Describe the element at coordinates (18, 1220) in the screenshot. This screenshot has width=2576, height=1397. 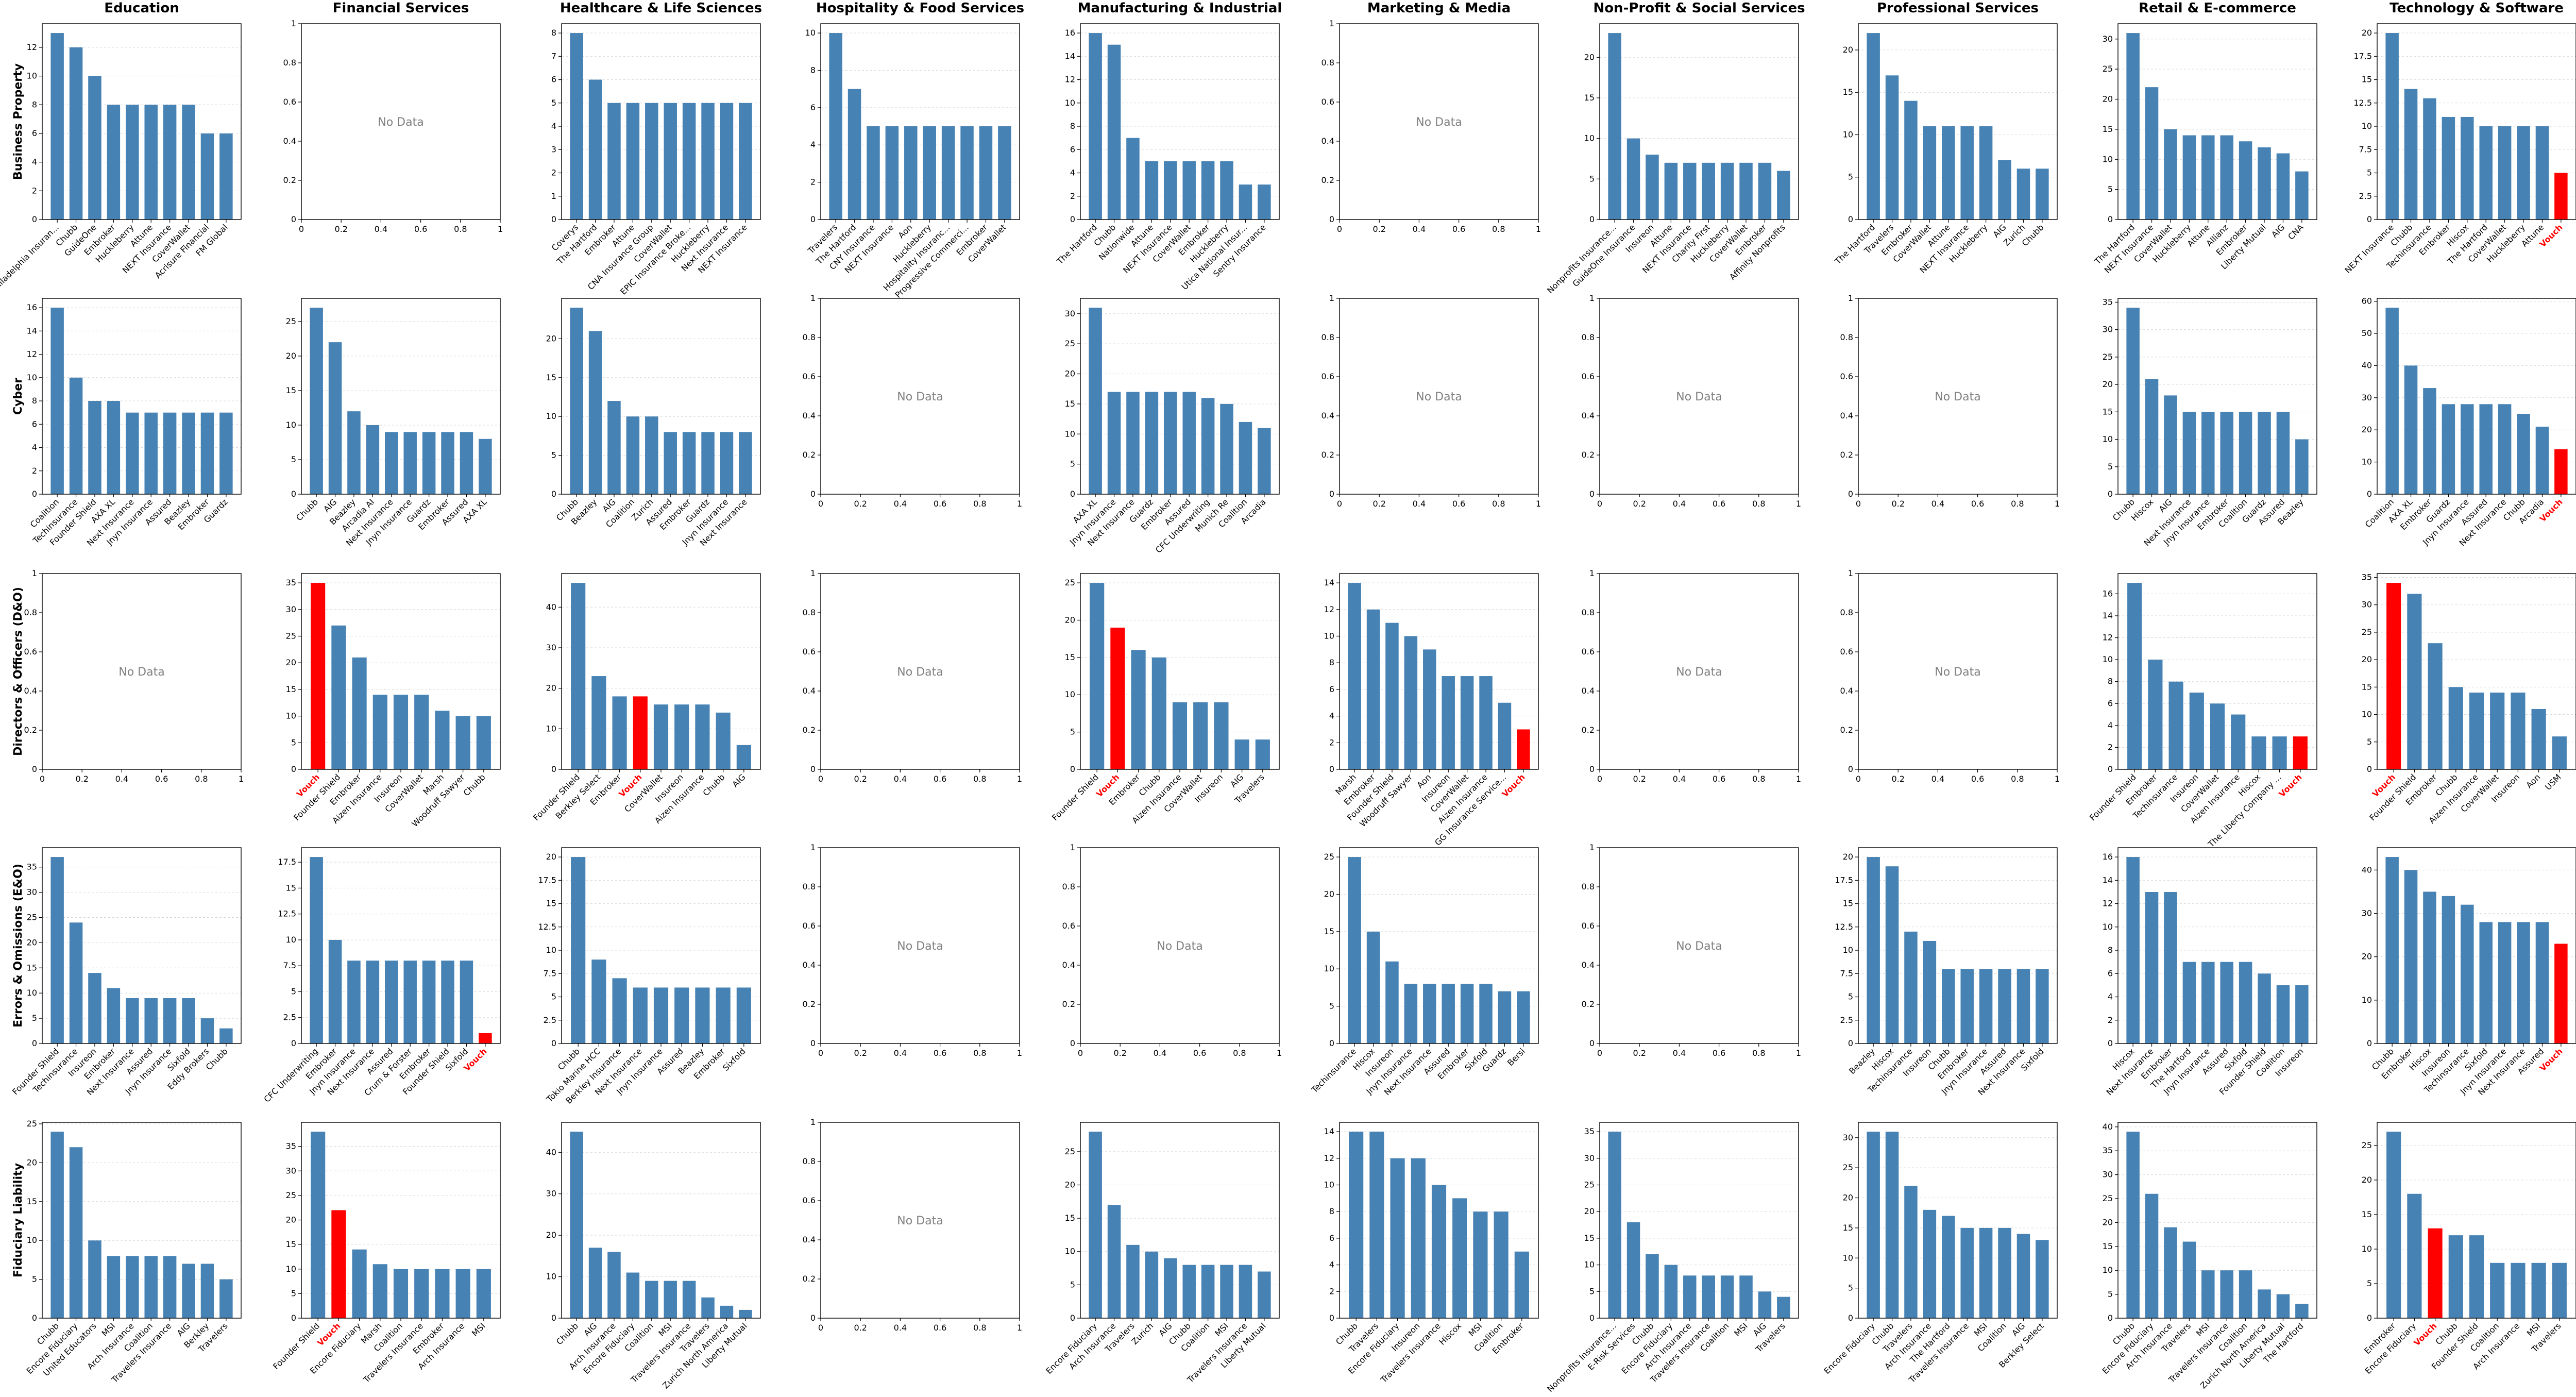
I see `row-title: Fiduciary Liability` at that location.